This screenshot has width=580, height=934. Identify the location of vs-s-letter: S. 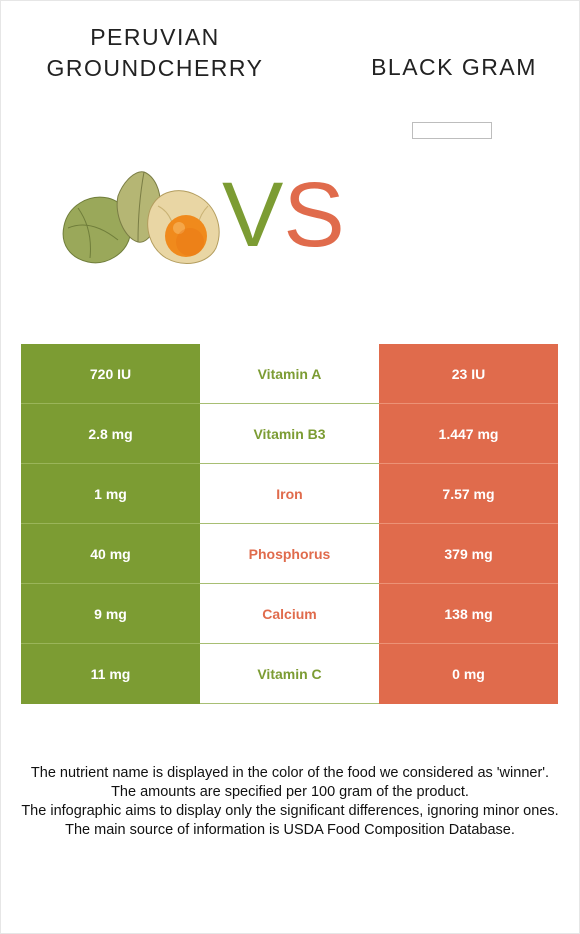
(314, 215).